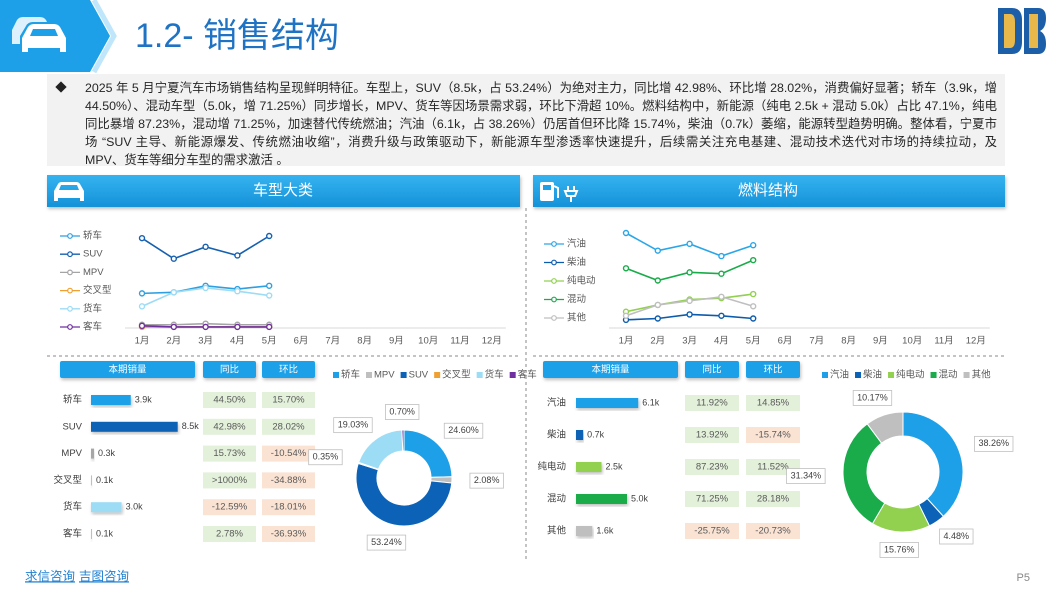  Describe the element at coordinates (72, 534) in the screenshot. I see `row-label: 客车` at that location.